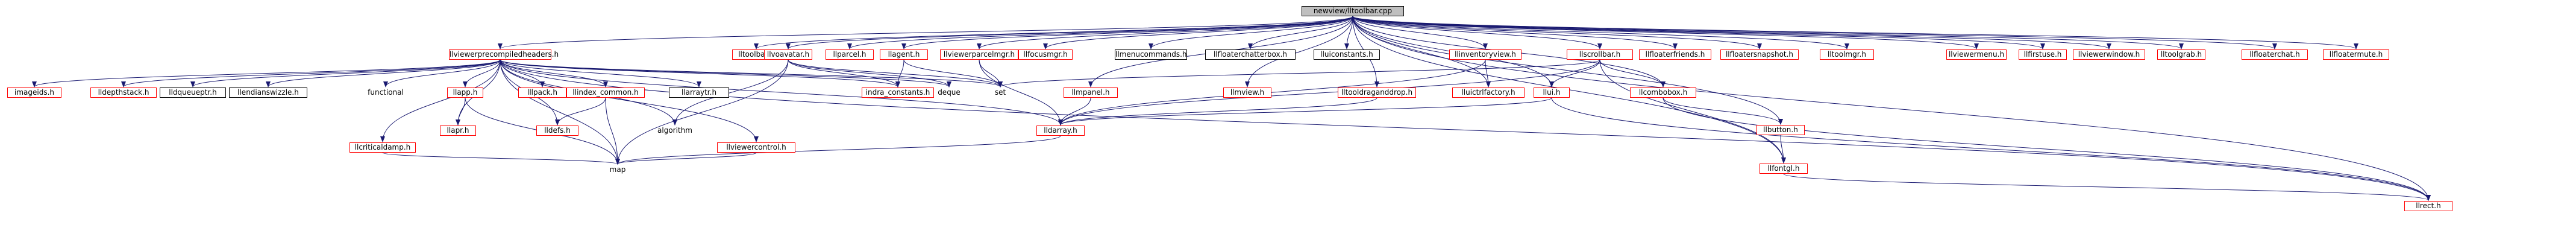 This screenshot has width=2576, height=248. I want to click on edge-avatar-to-set, so click(895, 73).